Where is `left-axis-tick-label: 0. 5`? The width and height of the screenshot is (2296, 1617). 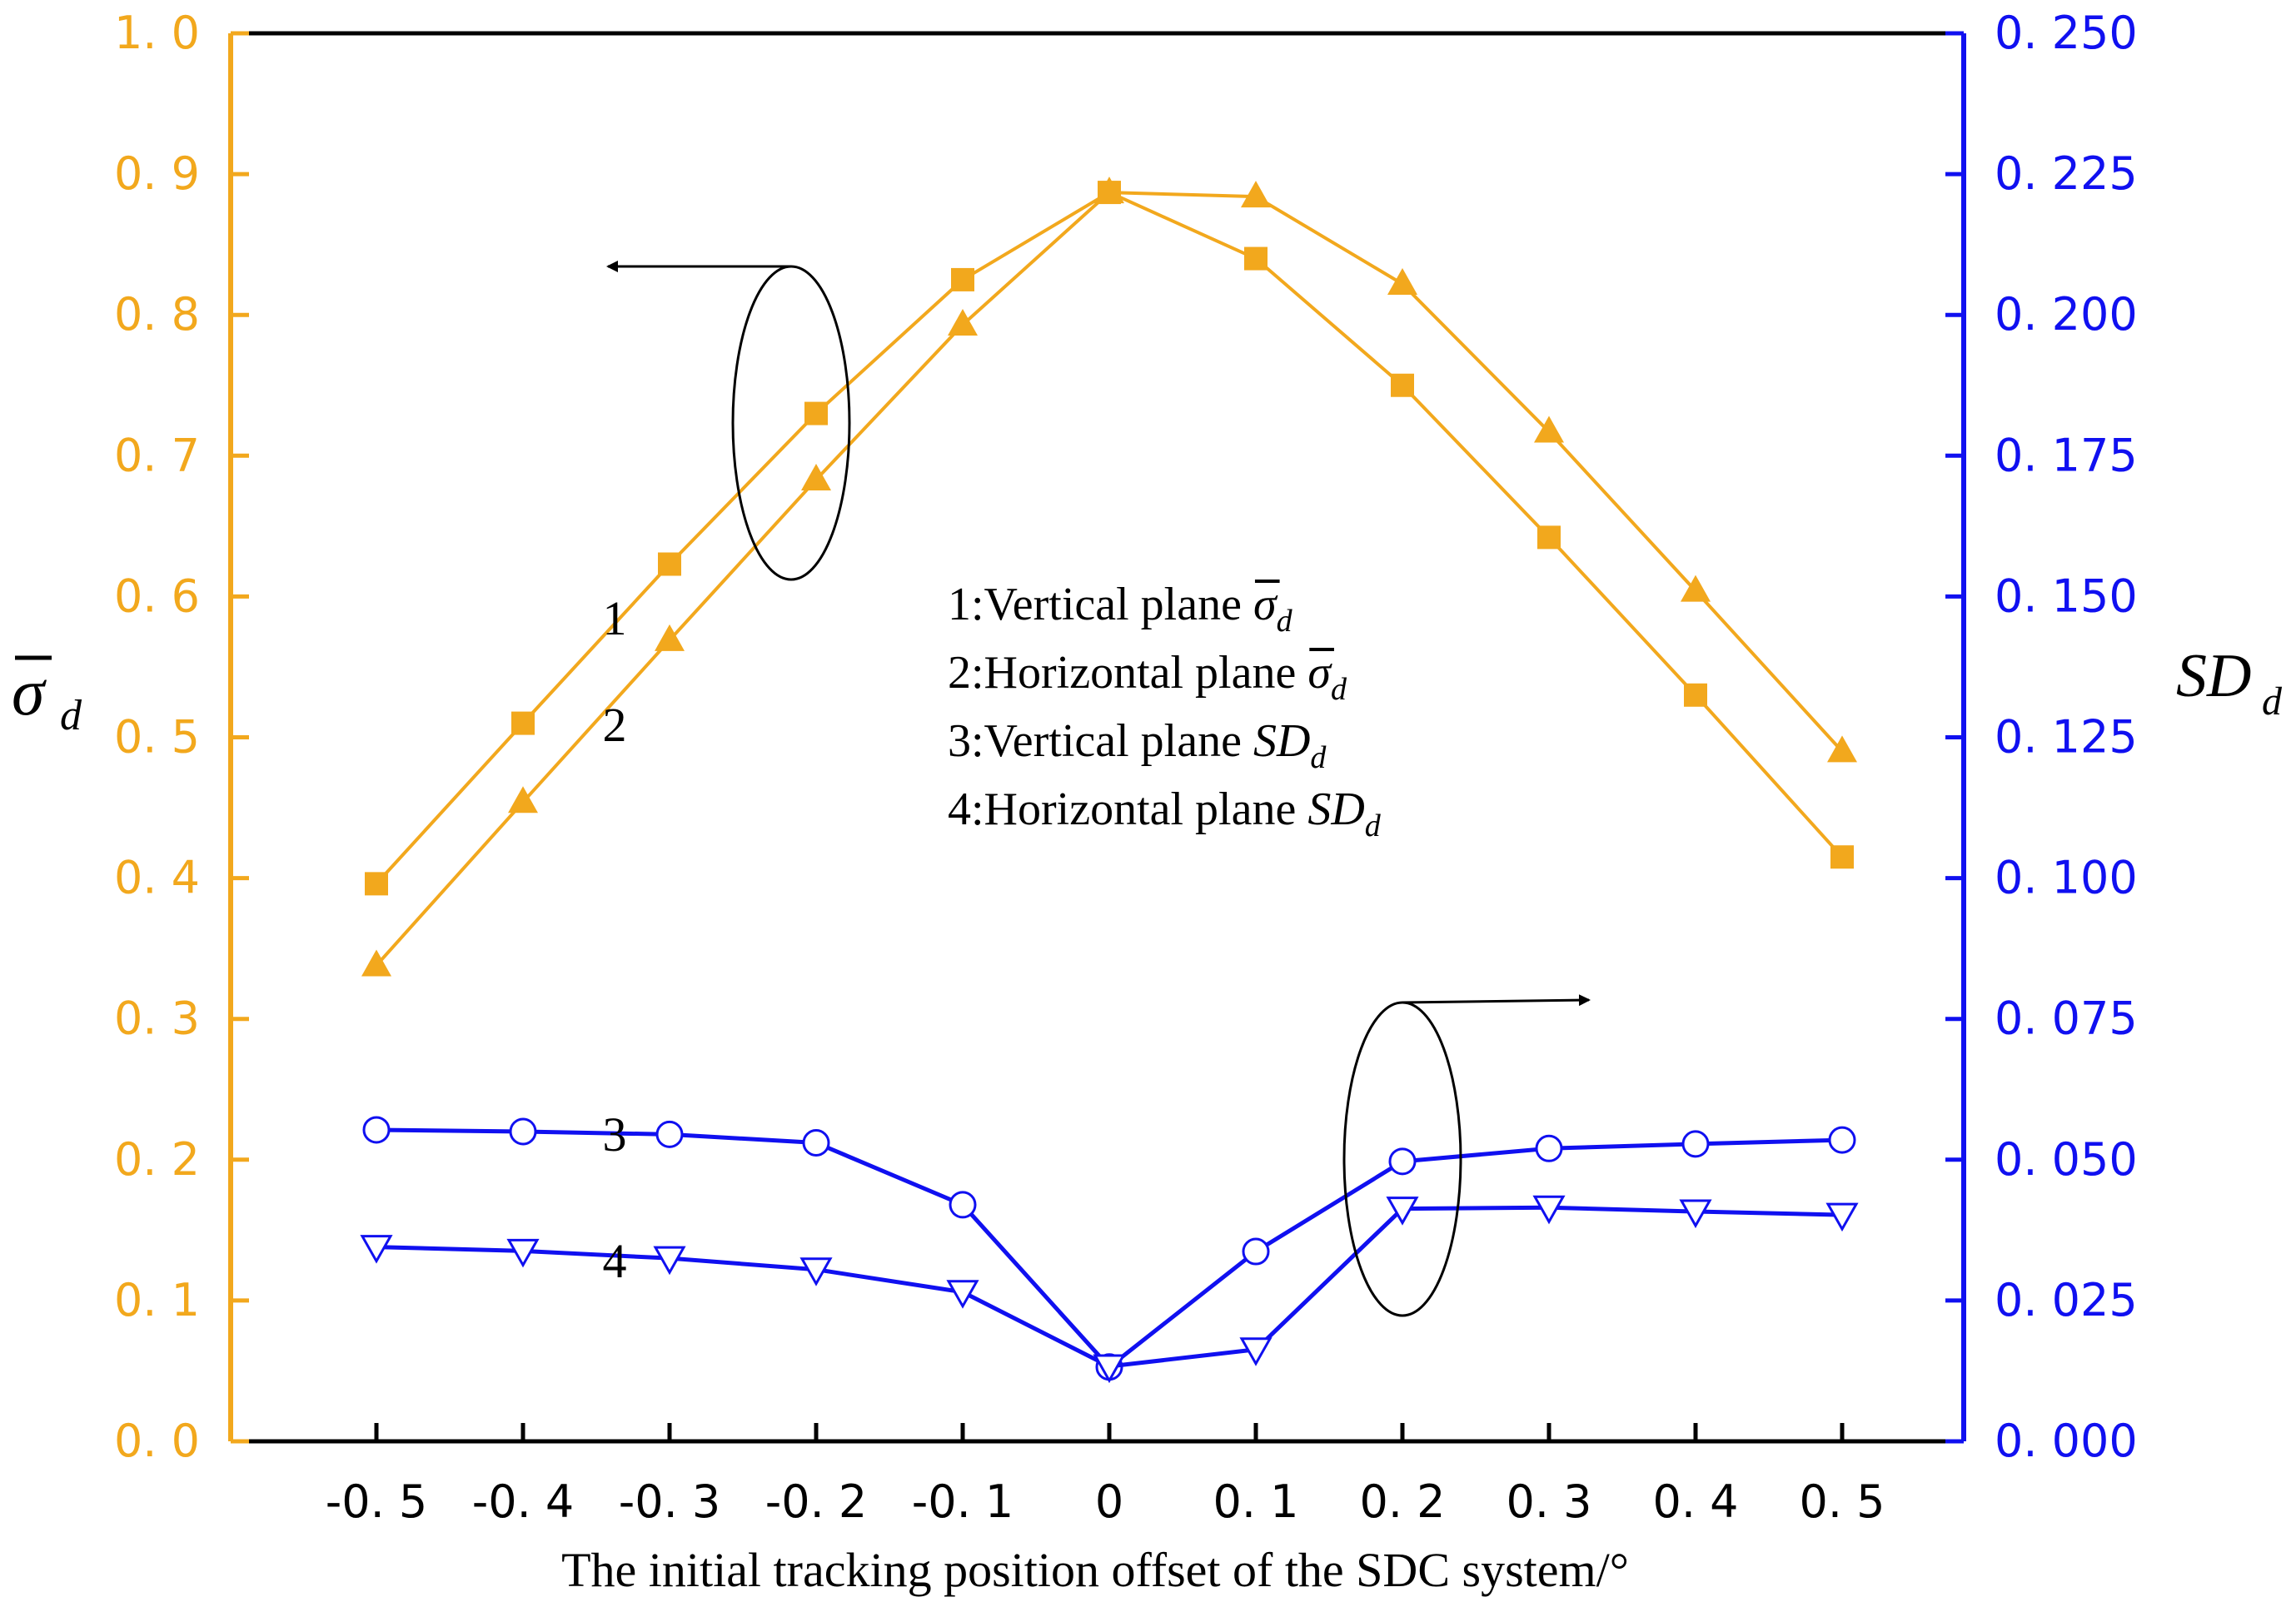
left-axis-tick-label: 0. 5 is located at coordinates (157, 738).